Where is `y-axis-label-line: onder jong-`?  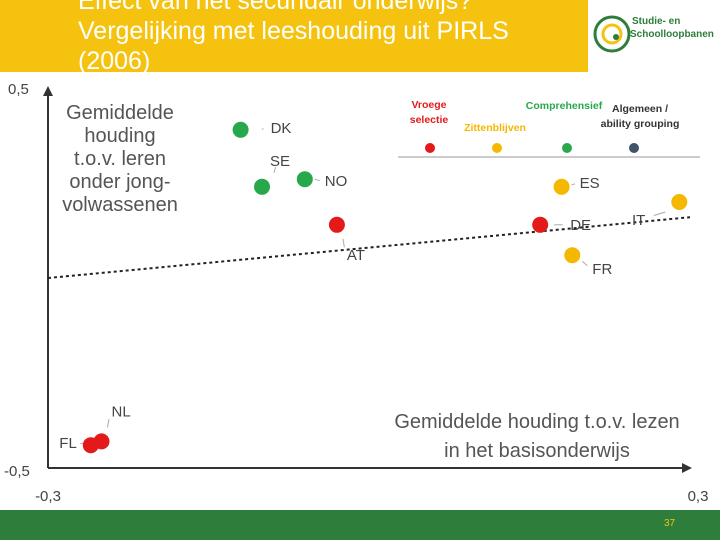 y-axis-label-line: onder jong- is located at coordinates (119, 182).